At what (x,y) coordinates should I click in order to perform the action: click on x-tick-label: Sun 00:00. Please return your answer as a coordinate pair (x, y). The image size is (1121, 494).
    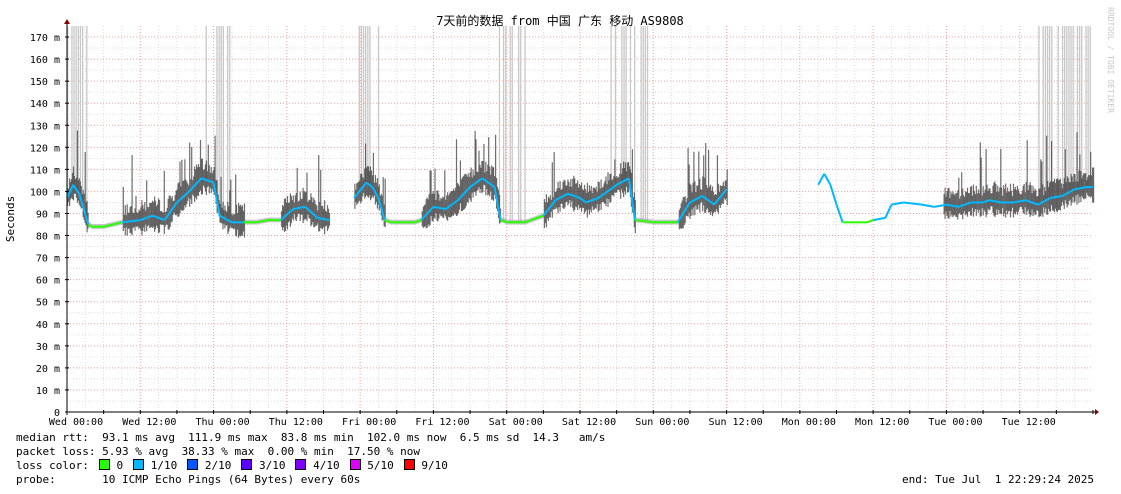
    Looking at the image, I should click on (662, 422).